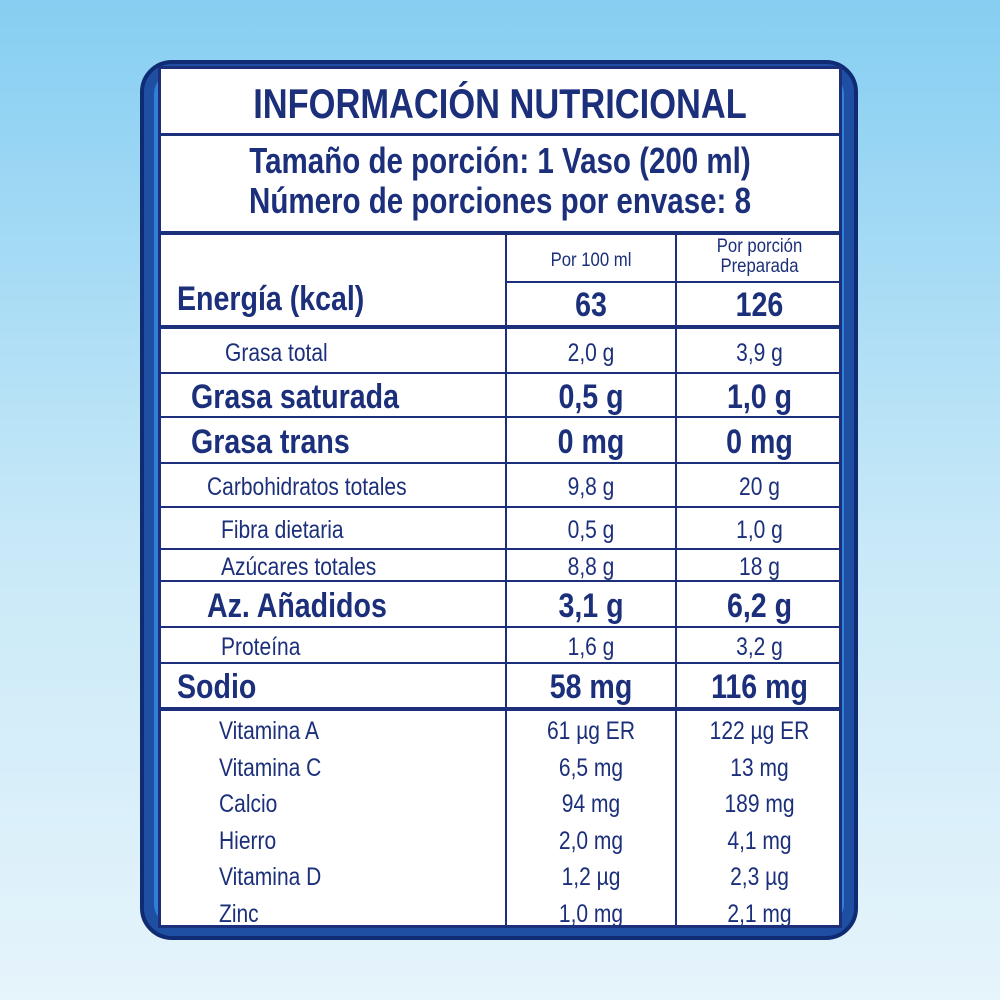  What do you see at coordinates (591, 913) in the screenshot?
I see `vitamin-per-100: 1,0 mg` at bounding box center [591, 913].